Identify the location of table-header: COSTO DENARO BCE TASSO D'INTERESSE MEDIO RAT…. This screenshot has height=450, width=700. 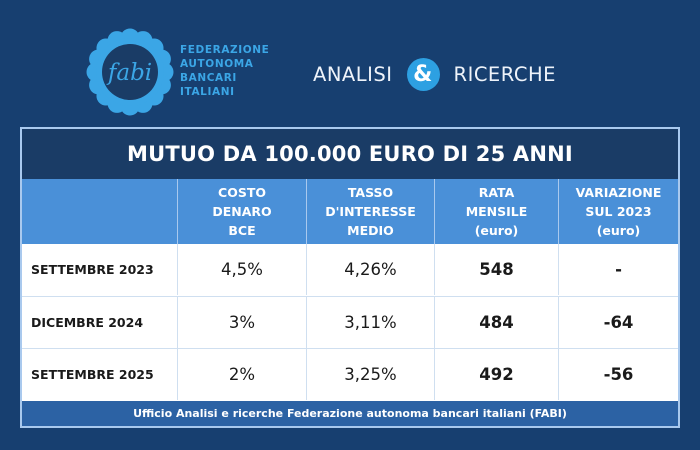
(350, 211).